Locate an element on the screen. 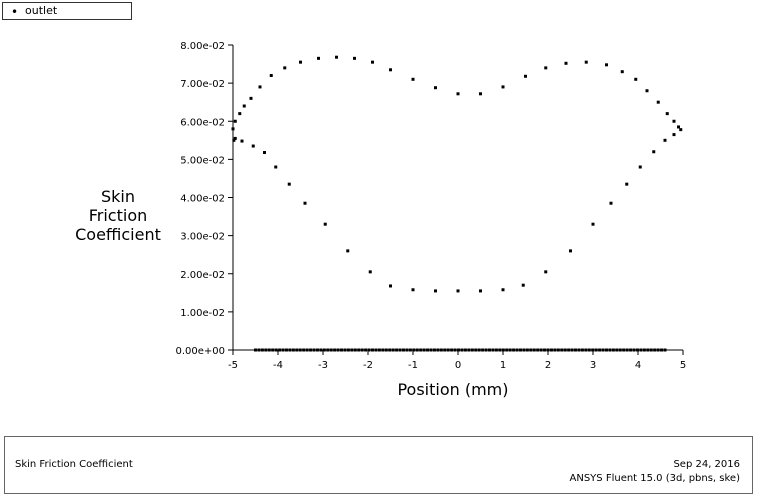 This screenshot has height=499, width=759. y-tick-label: 0.00e+00 is located at coordinates (200, 351).